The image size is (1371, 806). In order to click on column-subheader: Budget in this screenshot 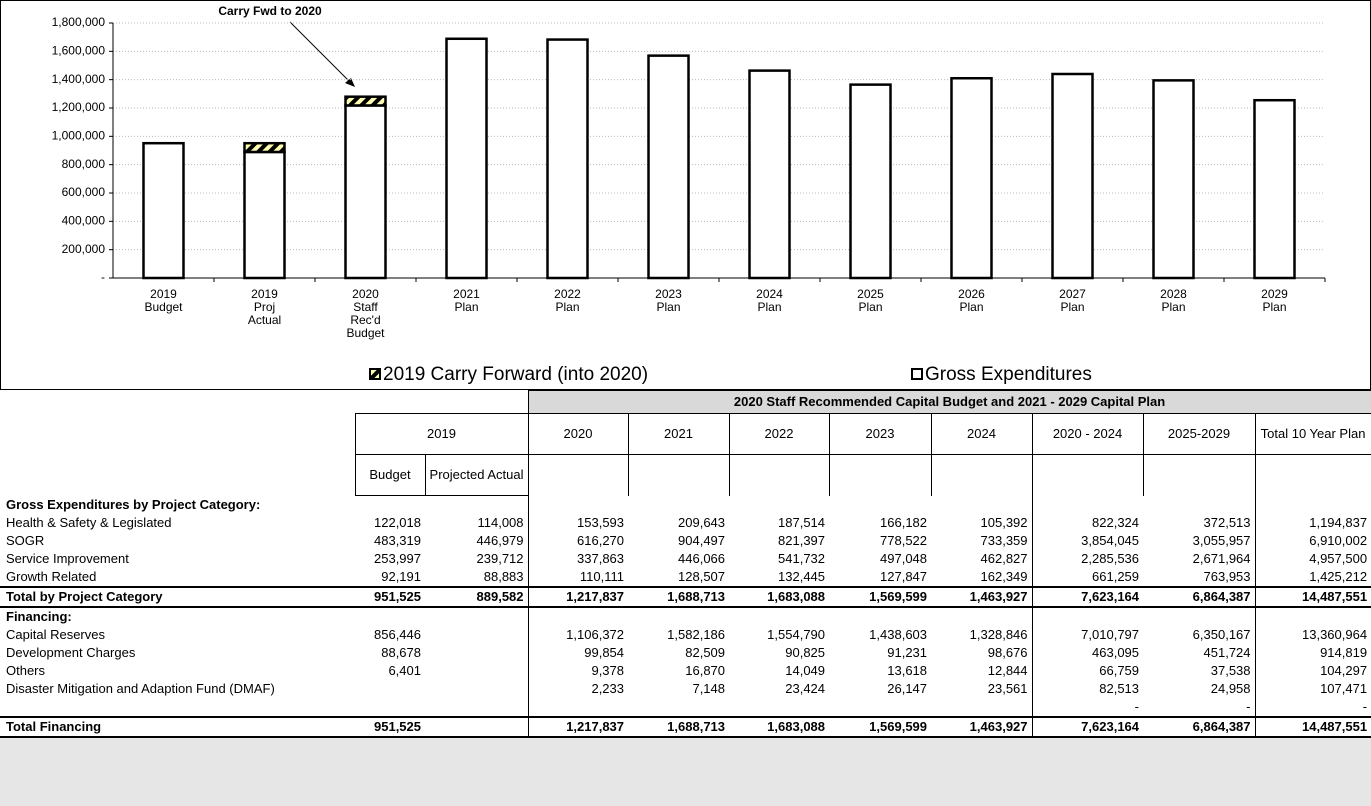, I will do `click(390, 475)`.